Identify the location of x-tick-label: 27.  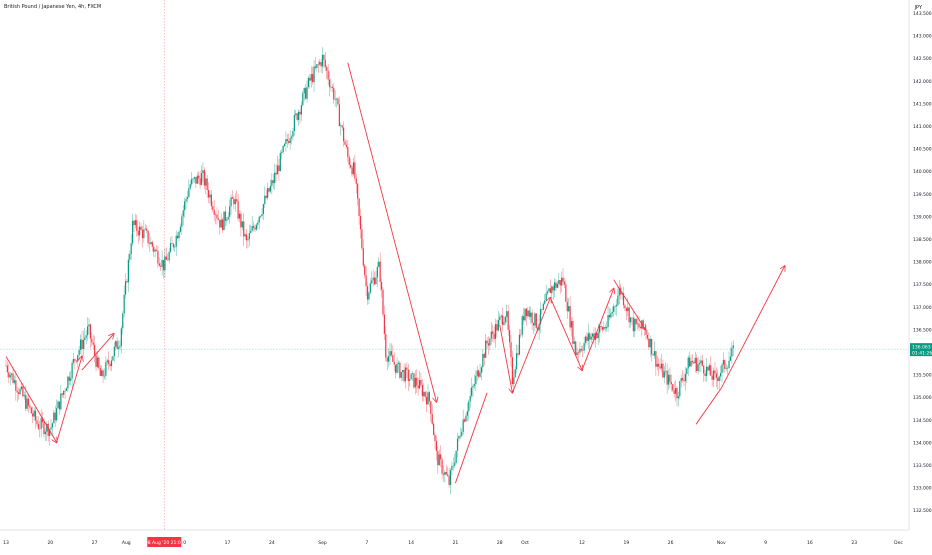
(95, 543).